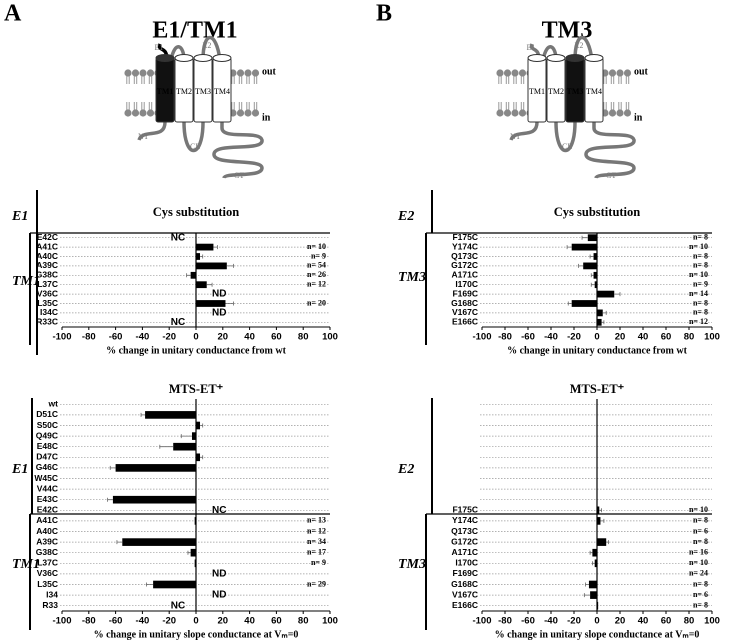  What do you see at coordinates (178, 605) in the screenshot?
I see `note: NC` at bounding box center [178, 605].